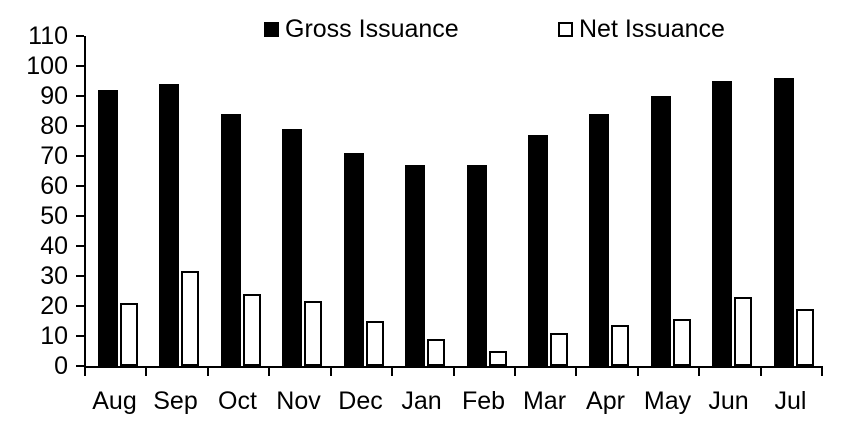  What do you see at coordinates (605, 401) in the screenshot?
I see `x-axis-label: Apr` at bounding box center [605, 401].